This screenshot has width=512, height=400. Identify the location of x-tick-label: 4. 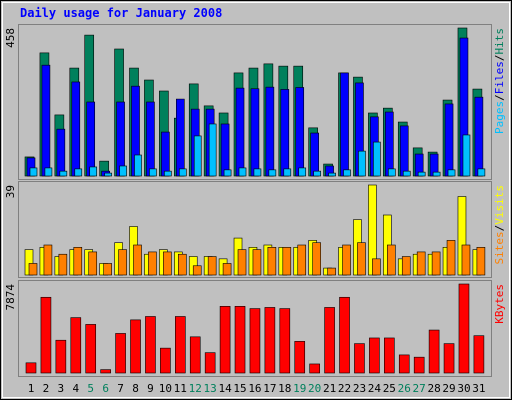
(75, 388).